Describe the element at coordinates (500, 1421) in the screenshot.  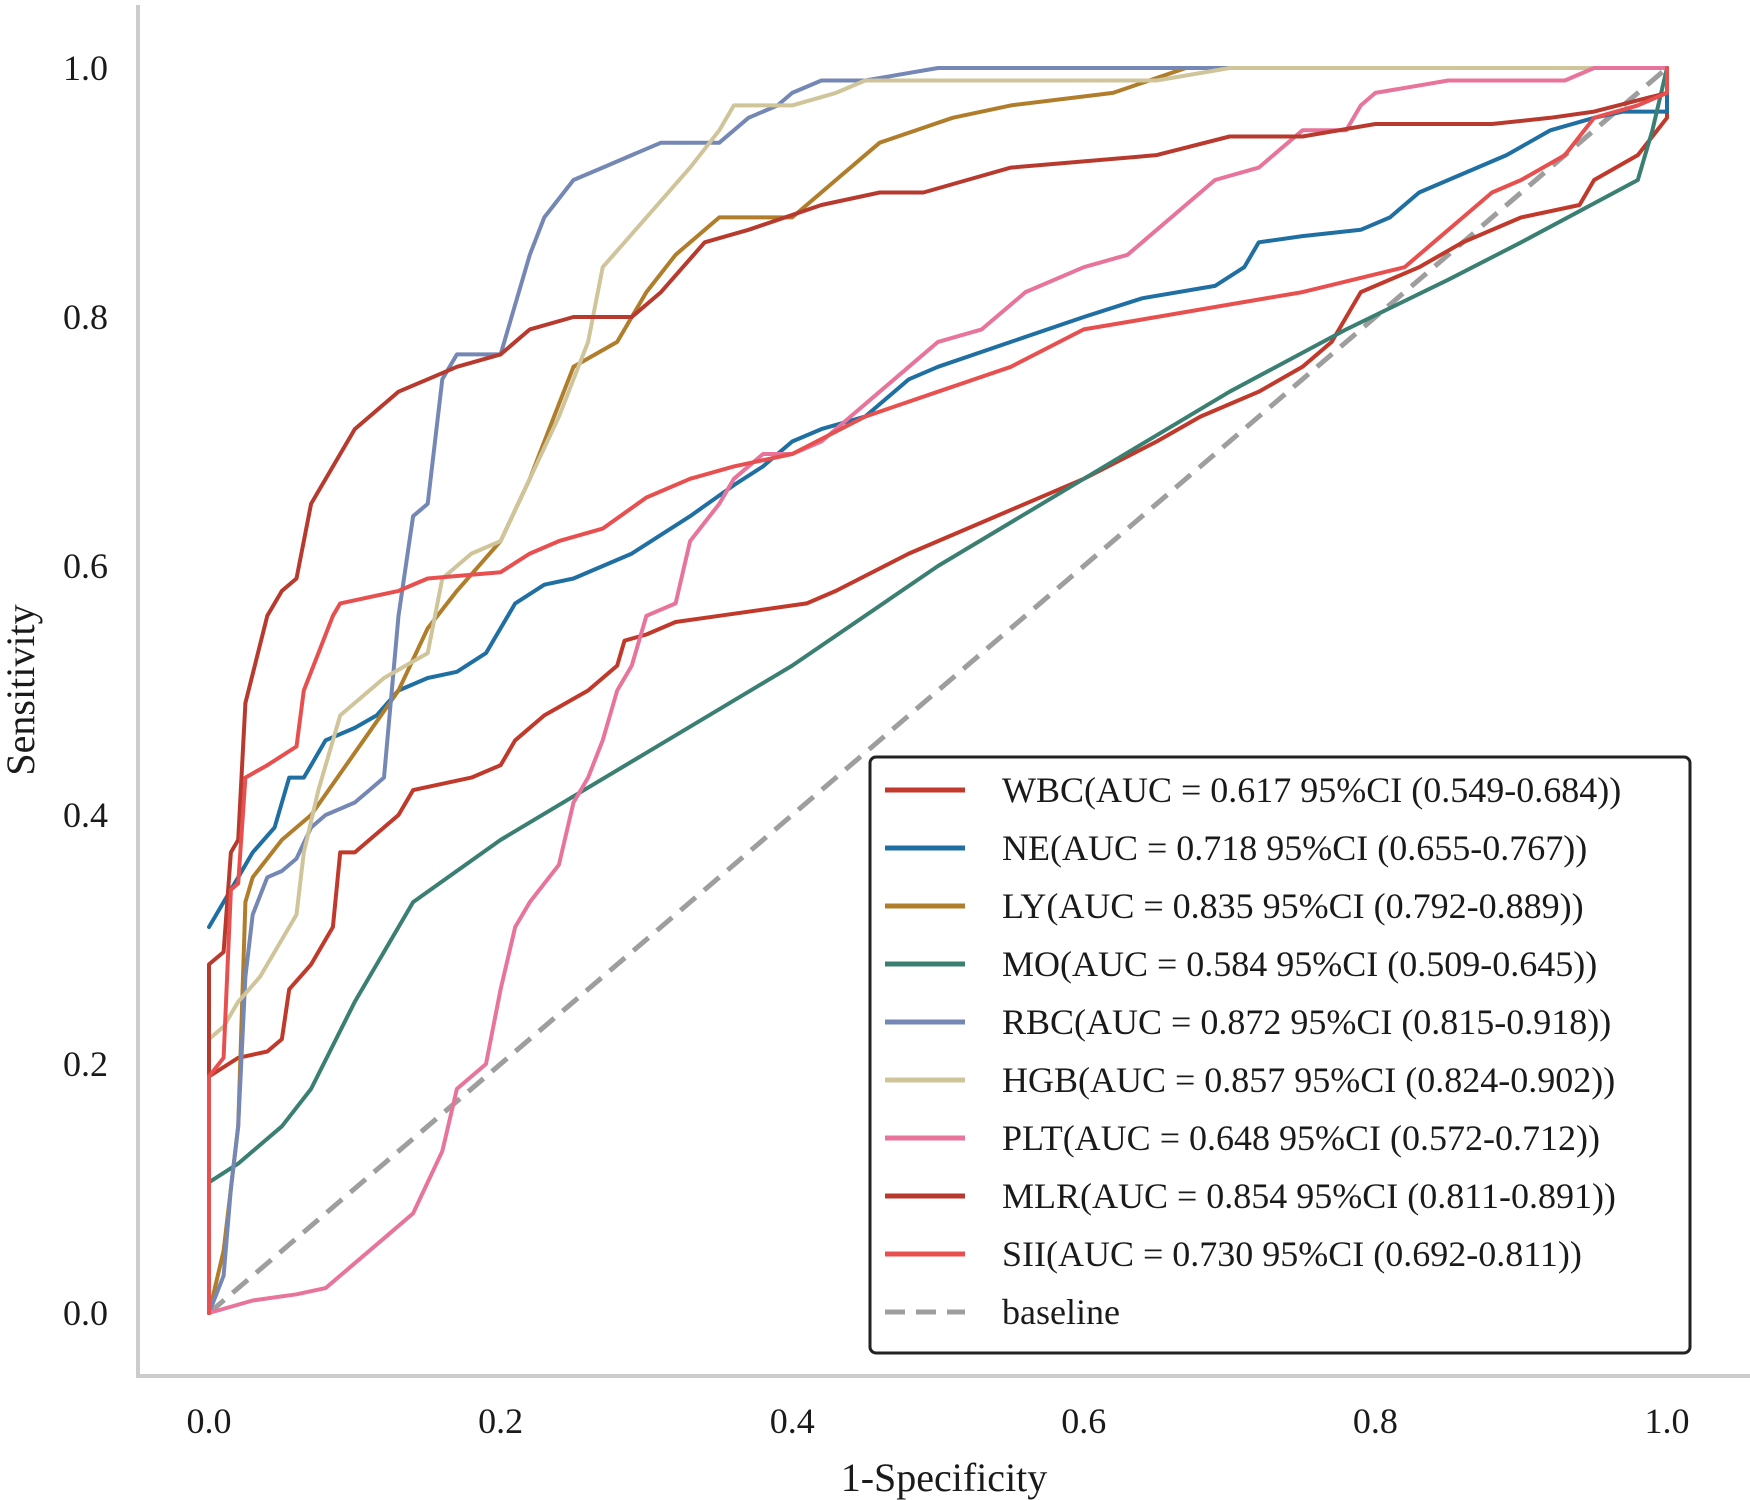
I see `x-tick-label: 0.2` at that location.